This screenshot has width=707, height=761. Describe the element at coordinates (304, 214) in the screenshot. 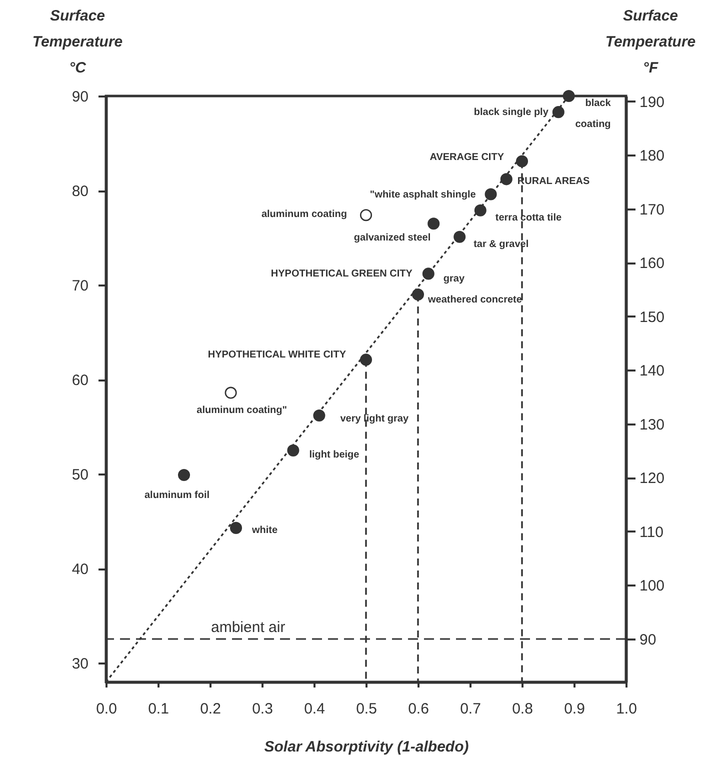

I see `annotation: aluminum coating` at that location.